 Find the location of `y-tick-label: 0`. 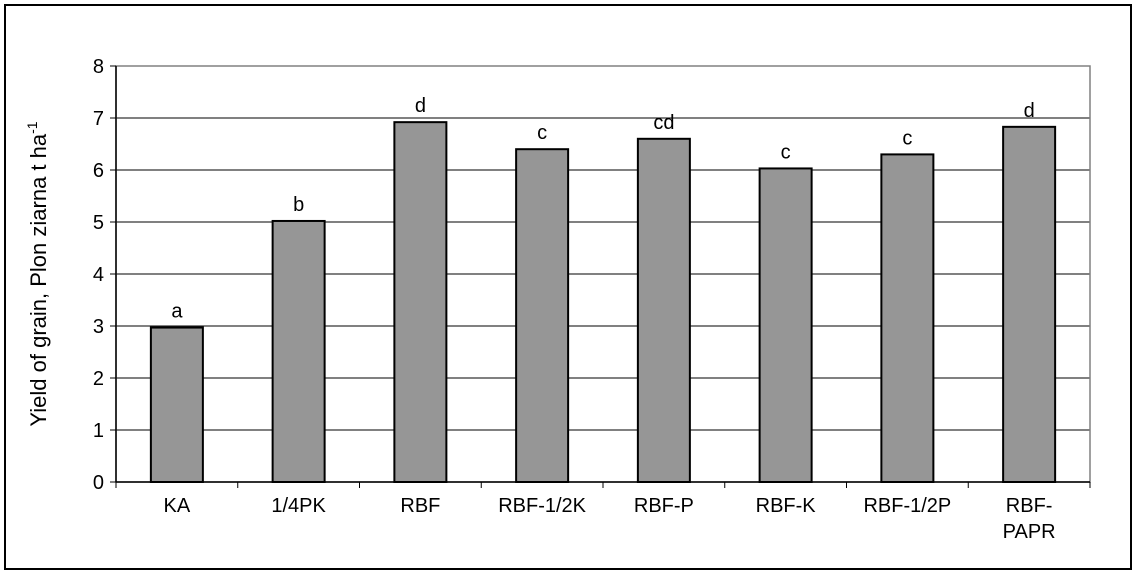

y-tick-label: 0 is located at coordinates (98, 483).